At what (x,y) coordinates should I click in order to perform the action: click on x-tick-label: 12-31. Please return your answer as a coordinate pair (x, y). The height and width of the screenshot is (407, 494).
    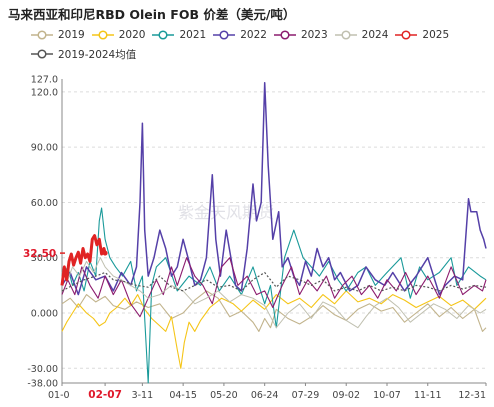
    Looking at the image, I should click on (472, 395).